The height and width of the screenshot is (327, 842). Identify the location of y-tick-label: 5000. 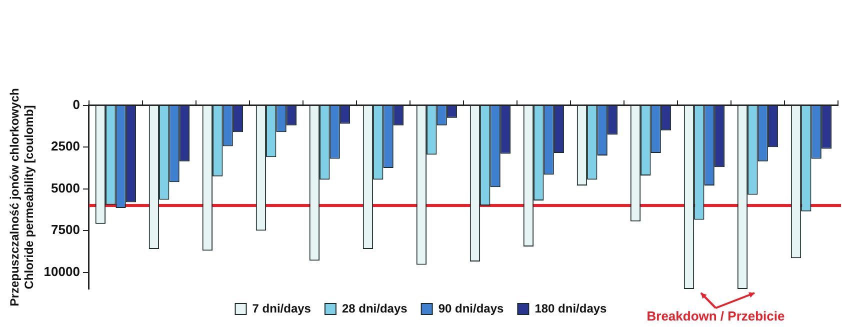
(65, 188).